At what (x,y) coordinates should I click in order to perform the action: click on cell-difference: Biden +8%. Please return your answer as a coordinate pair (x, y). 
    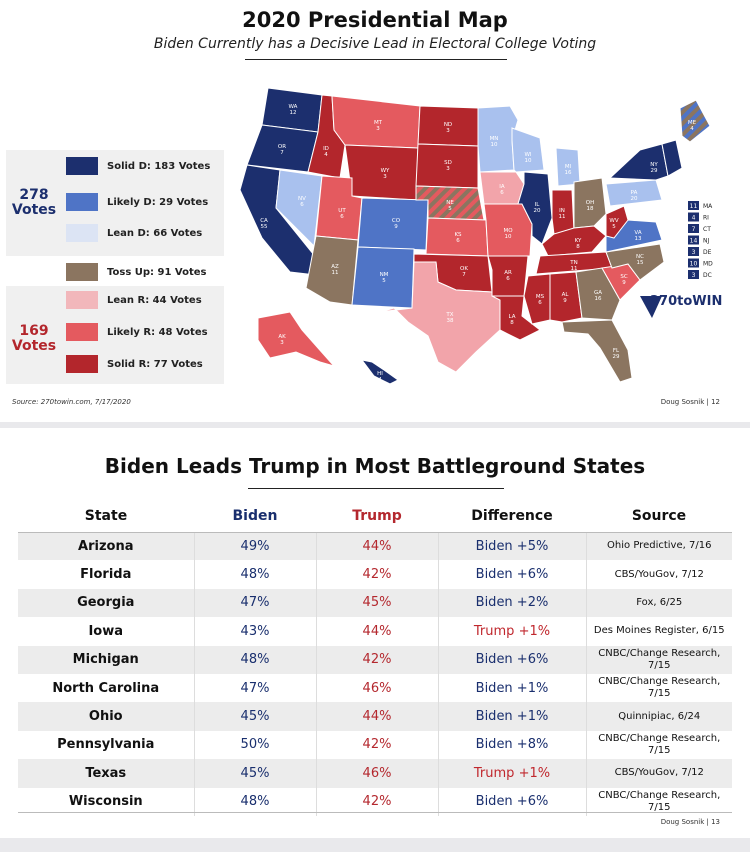
    Looking at the image, I should click on (512, 745).